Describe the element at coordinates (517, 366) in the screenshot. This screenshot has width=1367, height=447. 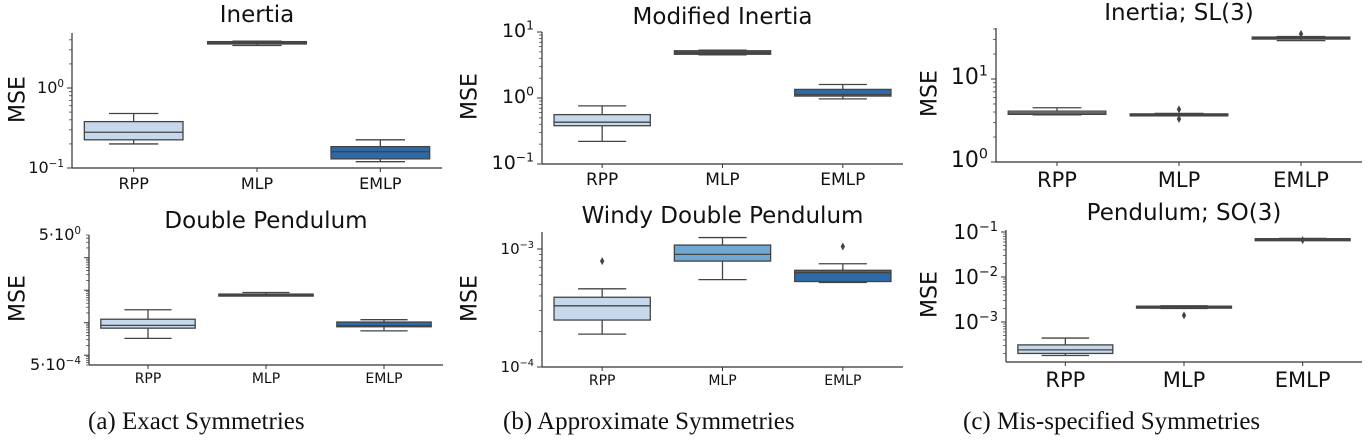
I see `y-tick-label: 10⁻⁴` at that location.